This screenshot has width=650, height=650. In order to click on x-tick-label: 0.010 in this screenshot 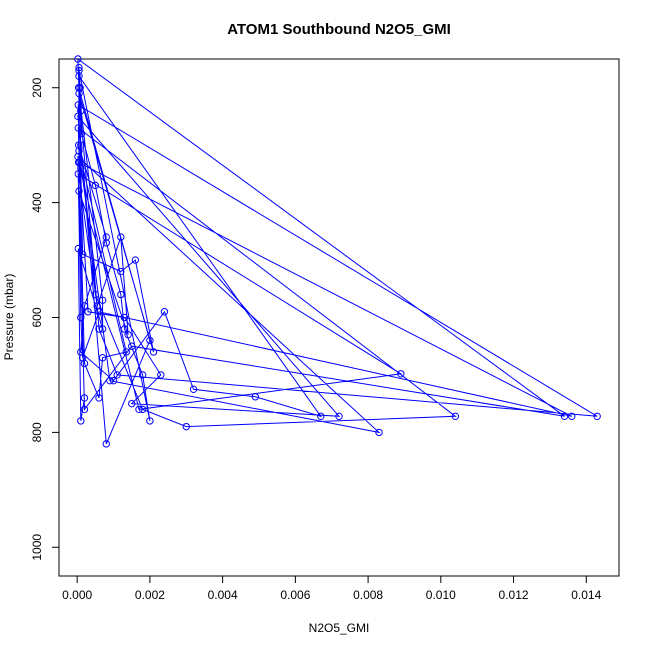, I will do `click(441, 595)`.